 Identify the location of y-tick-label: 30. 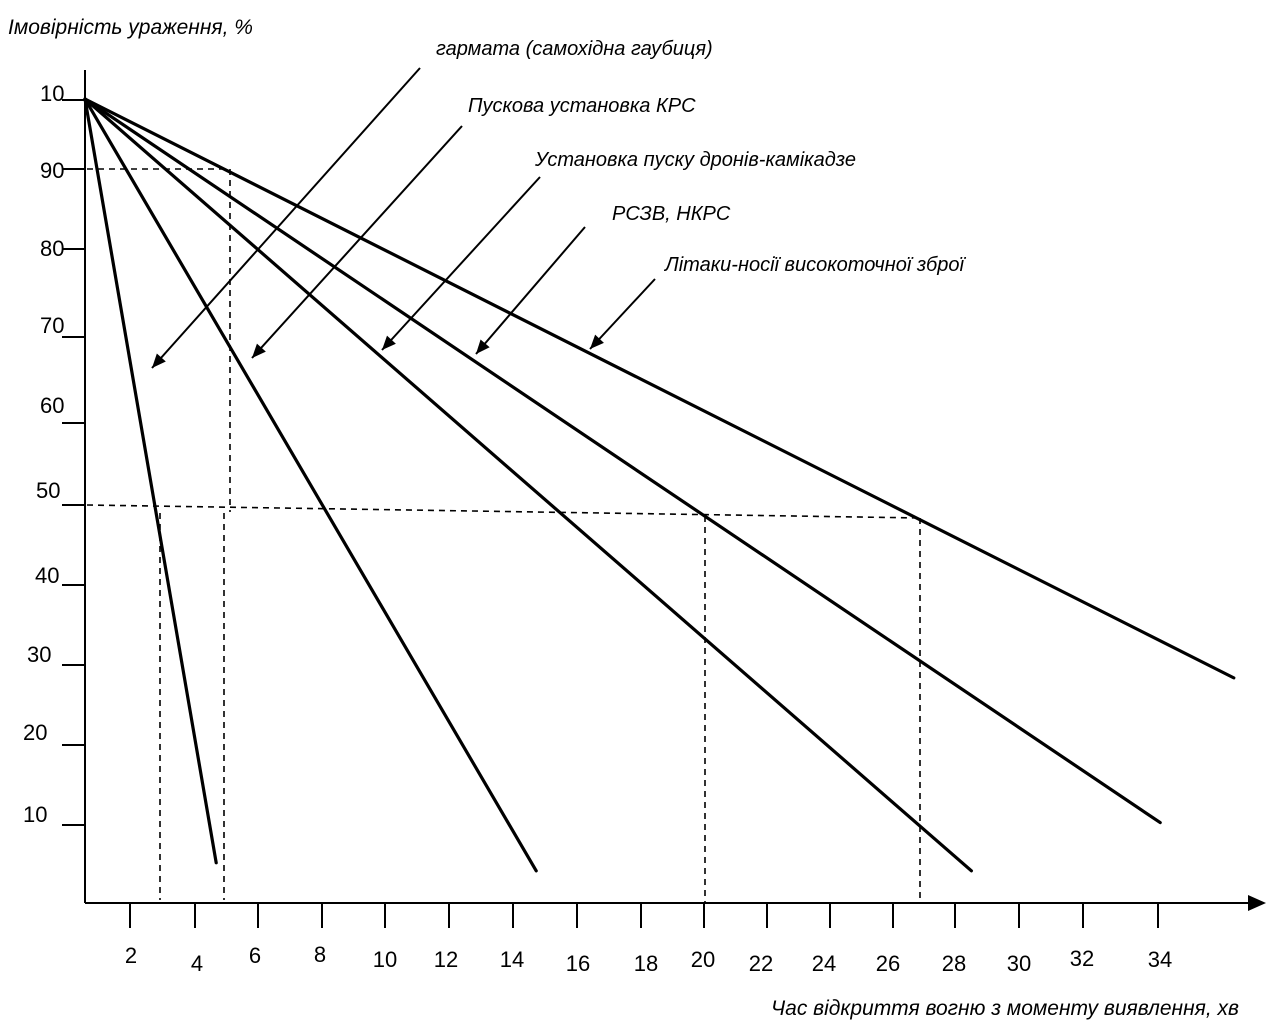
(39, 654).